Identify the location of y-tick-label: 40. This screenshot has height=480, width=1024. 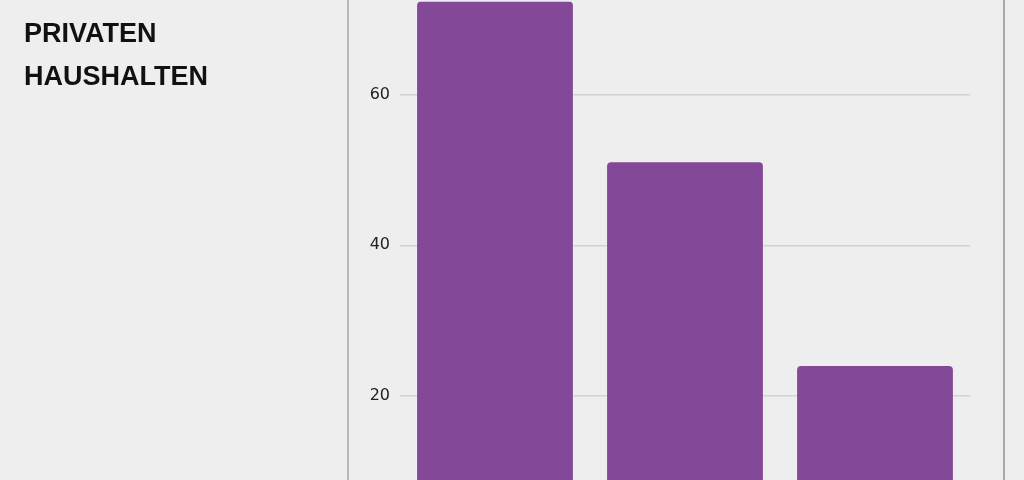
(379, 244).